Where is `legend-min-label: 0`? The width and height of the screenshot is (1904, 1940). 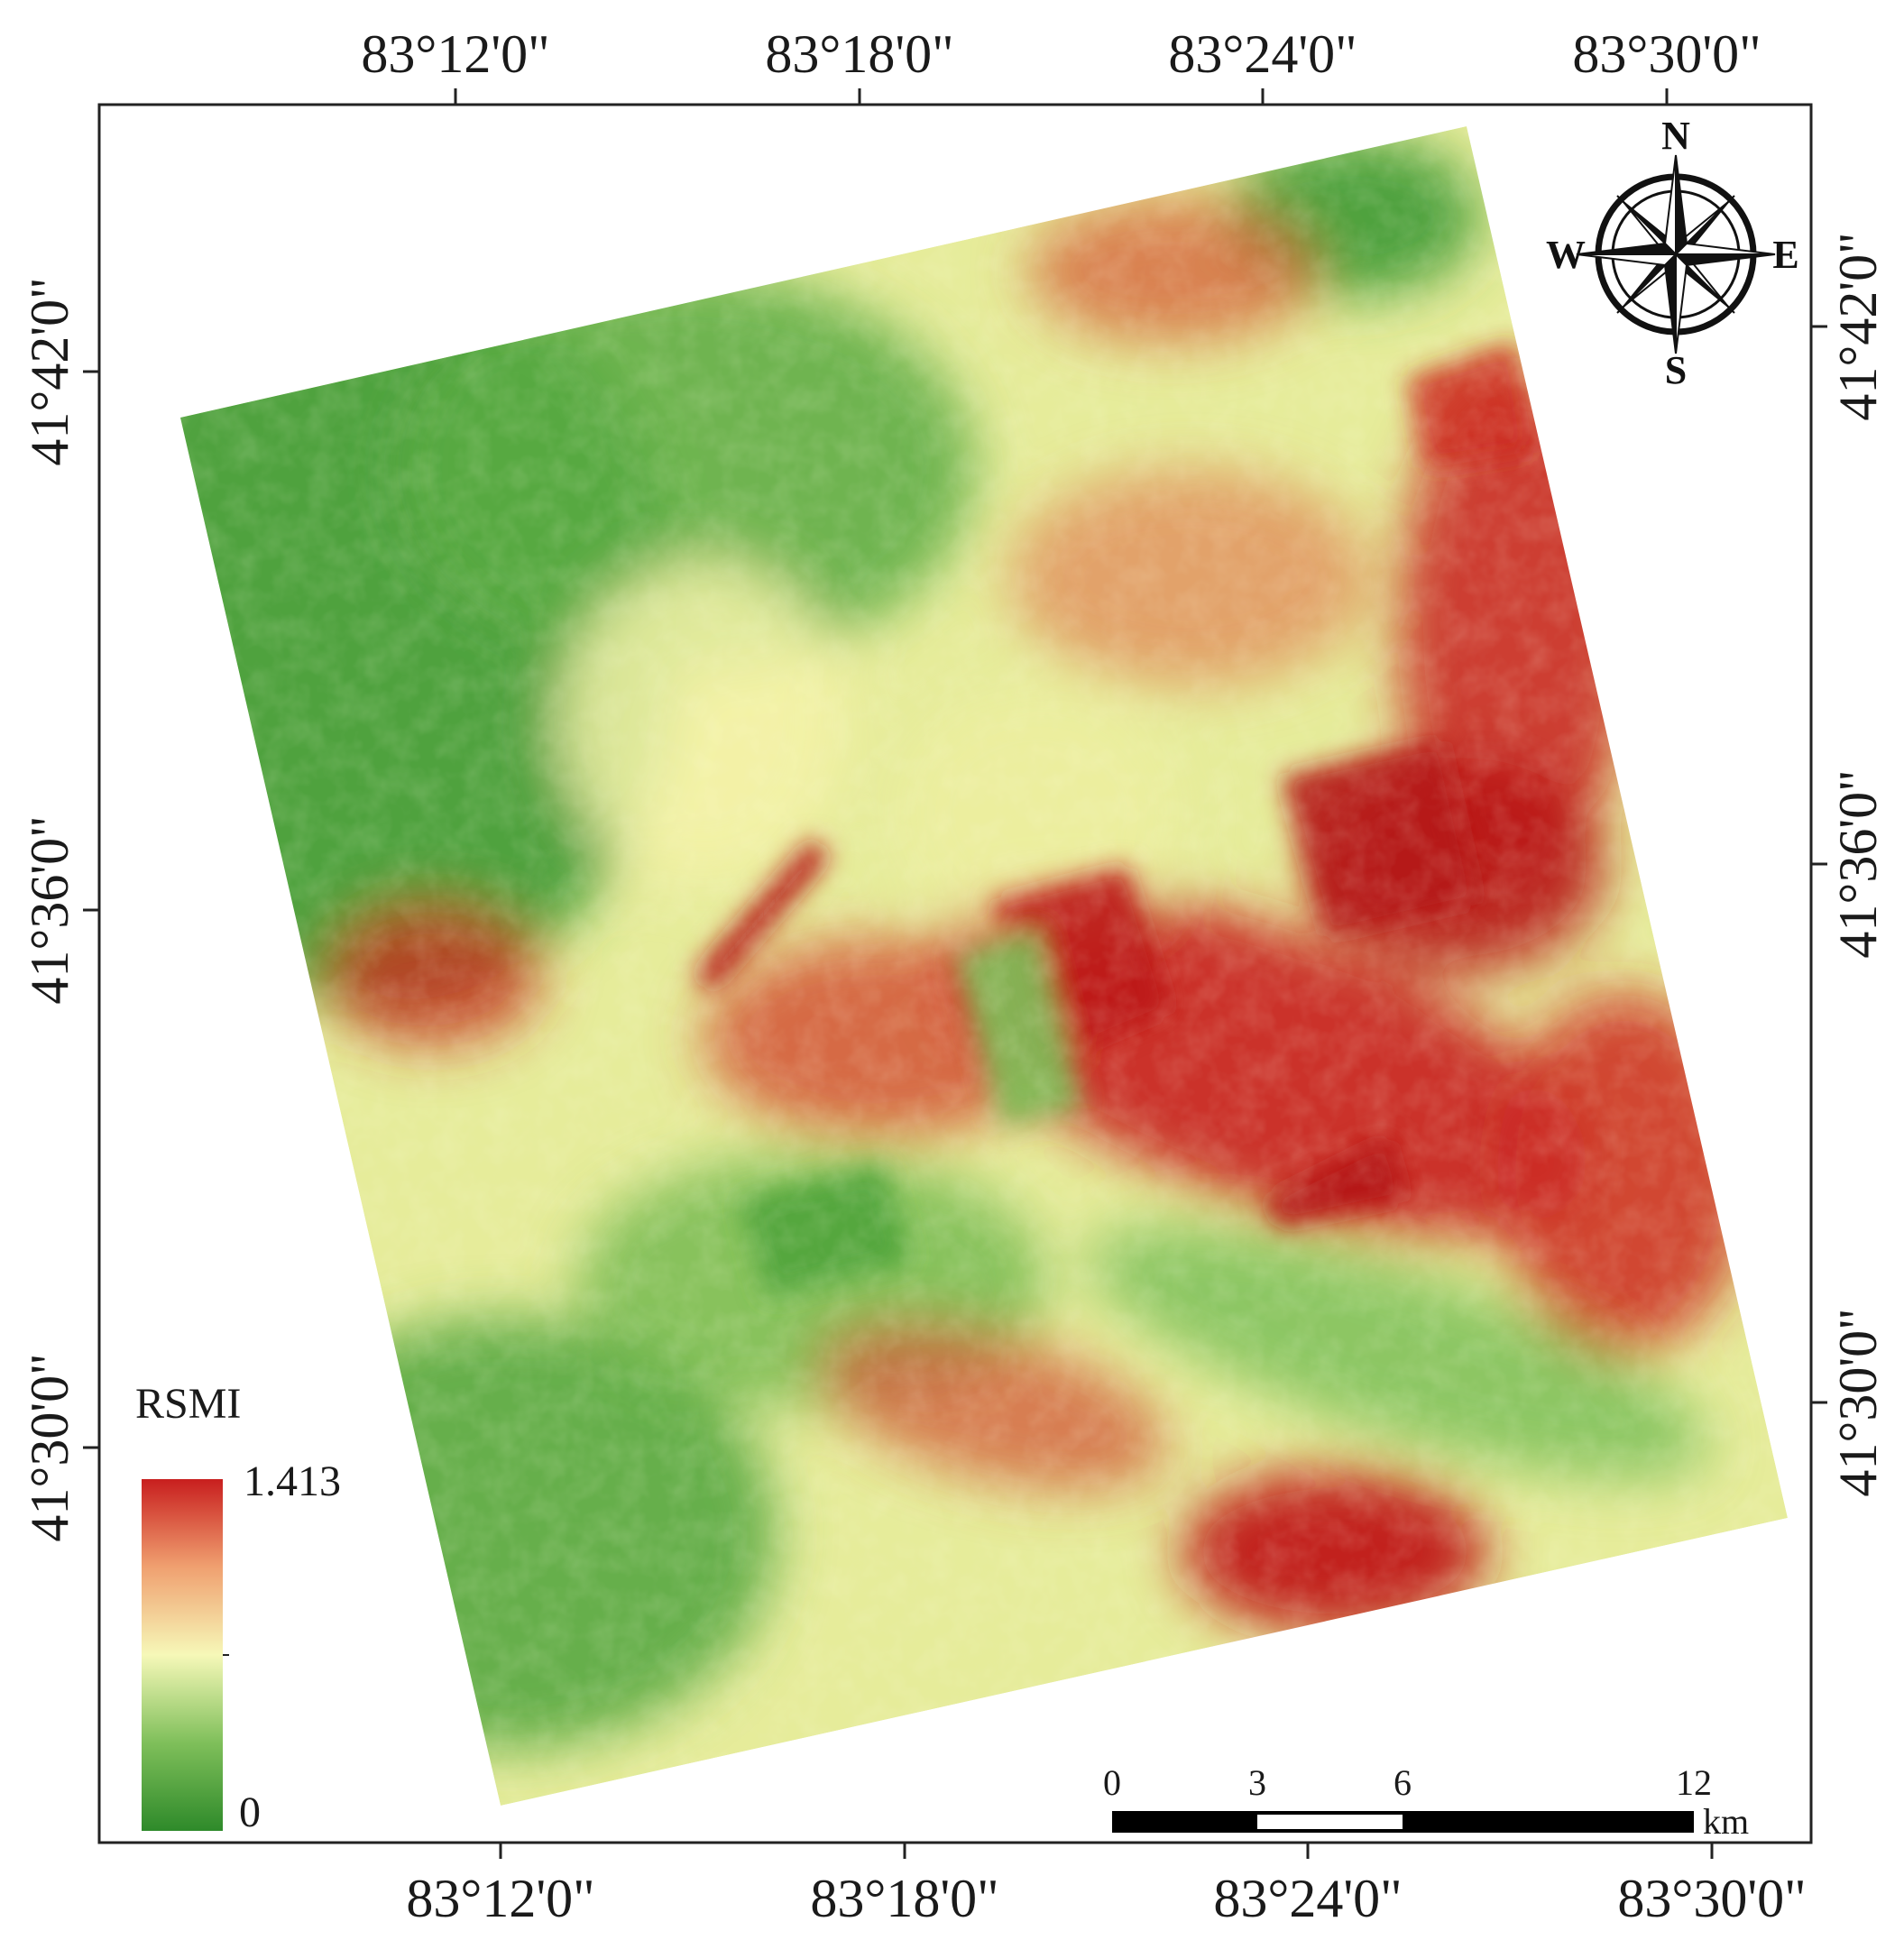 legend-min-label: 0 is located at coordinates (250, 1812).